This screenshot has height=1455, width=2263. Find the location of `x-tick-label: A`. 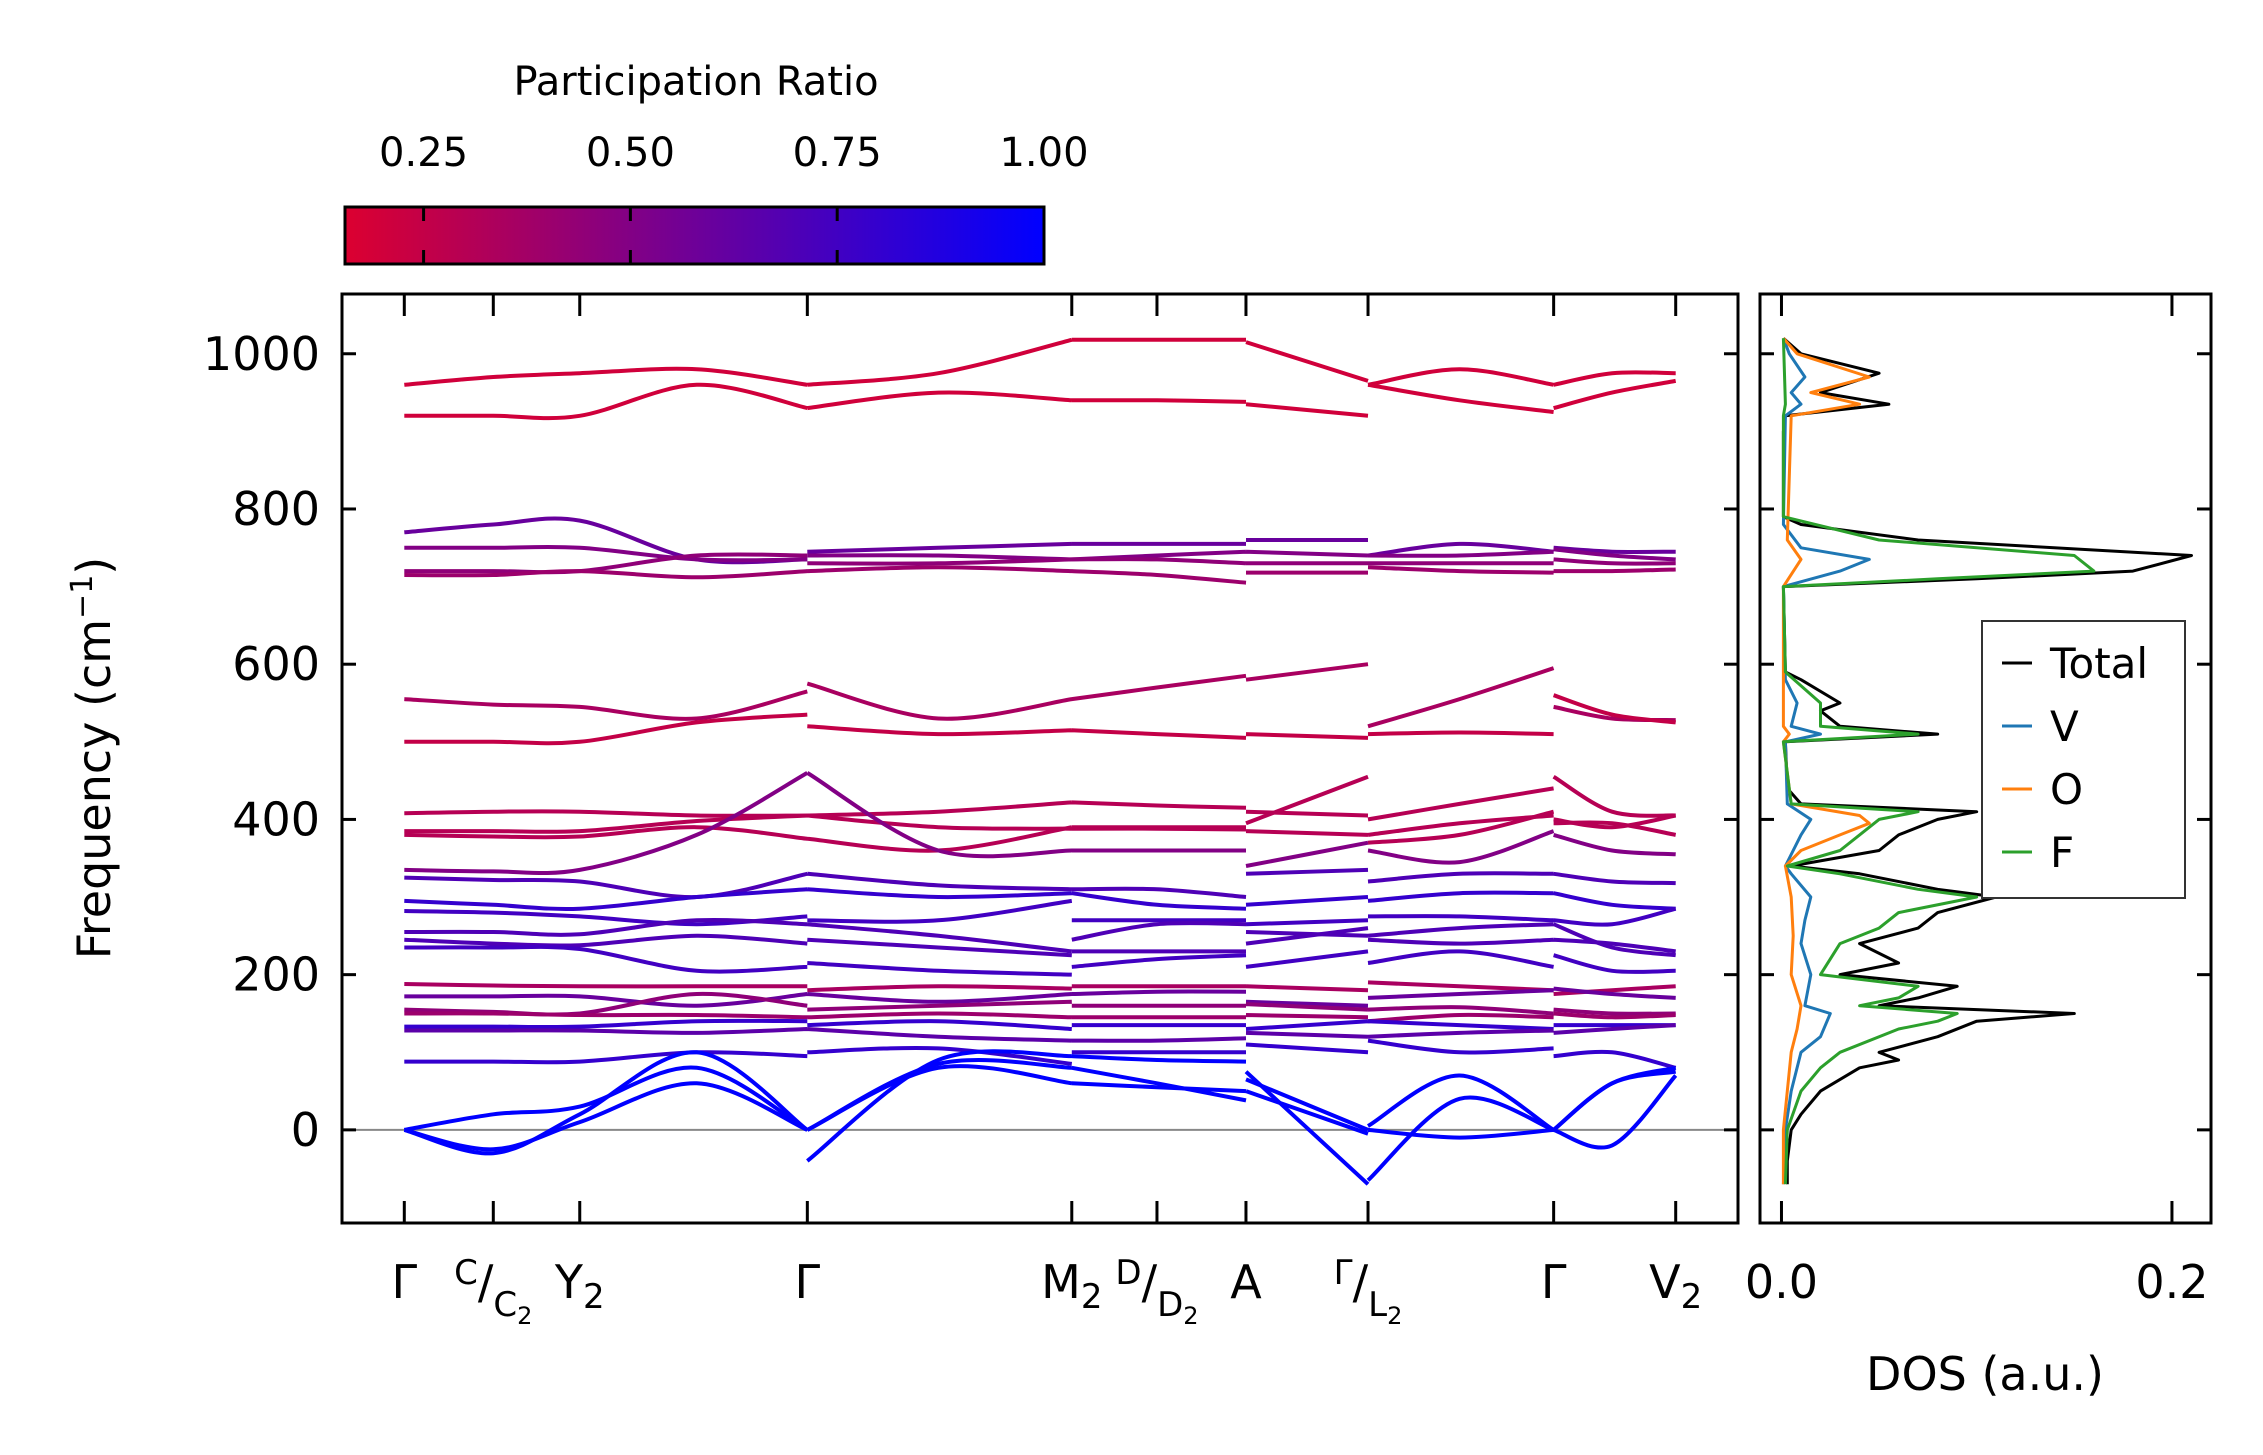

x-tick-label: A is located at coordinates (1246, 1282).